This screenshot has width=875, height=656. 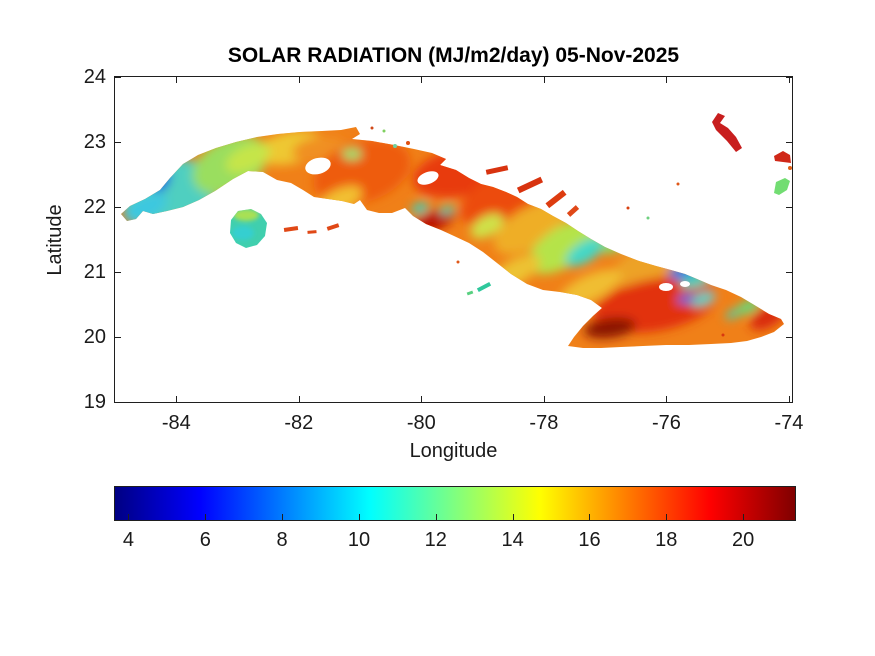 What do you see at coordinates (94, 207) in the screenshot?
I see `y-tick-label: 22` at bounding box center [94, 207].